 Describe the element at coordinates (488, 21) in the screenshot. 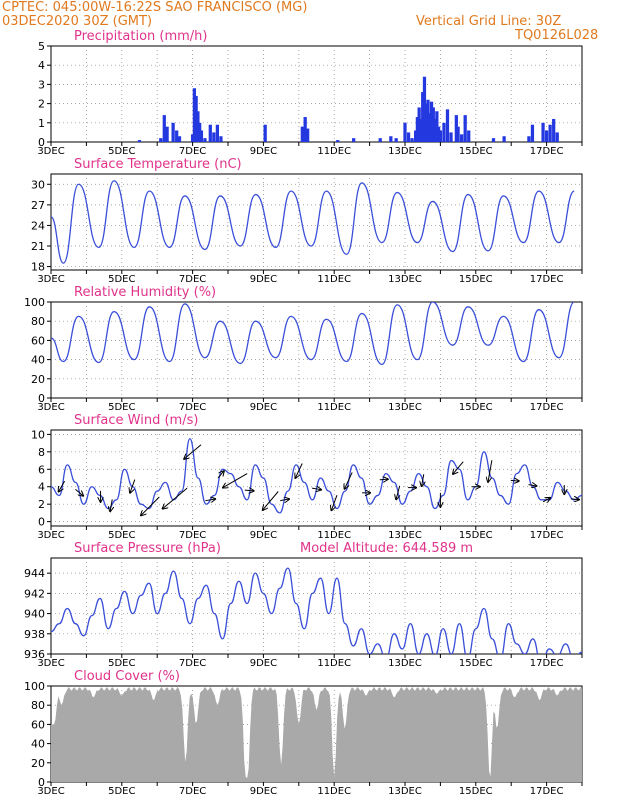

I see `header-right1: Vertical Grid Line: 30Z` at that location.